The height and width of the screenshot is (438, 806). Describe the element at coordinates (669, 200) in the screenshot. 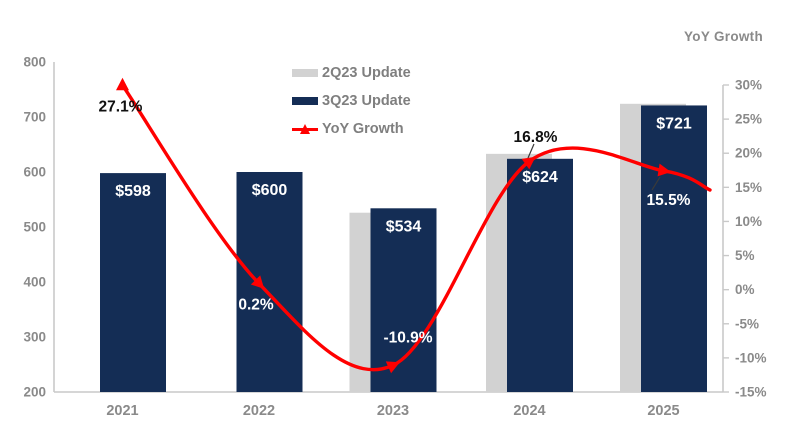

I see `yoy-point-label: 15.5%` at that location.